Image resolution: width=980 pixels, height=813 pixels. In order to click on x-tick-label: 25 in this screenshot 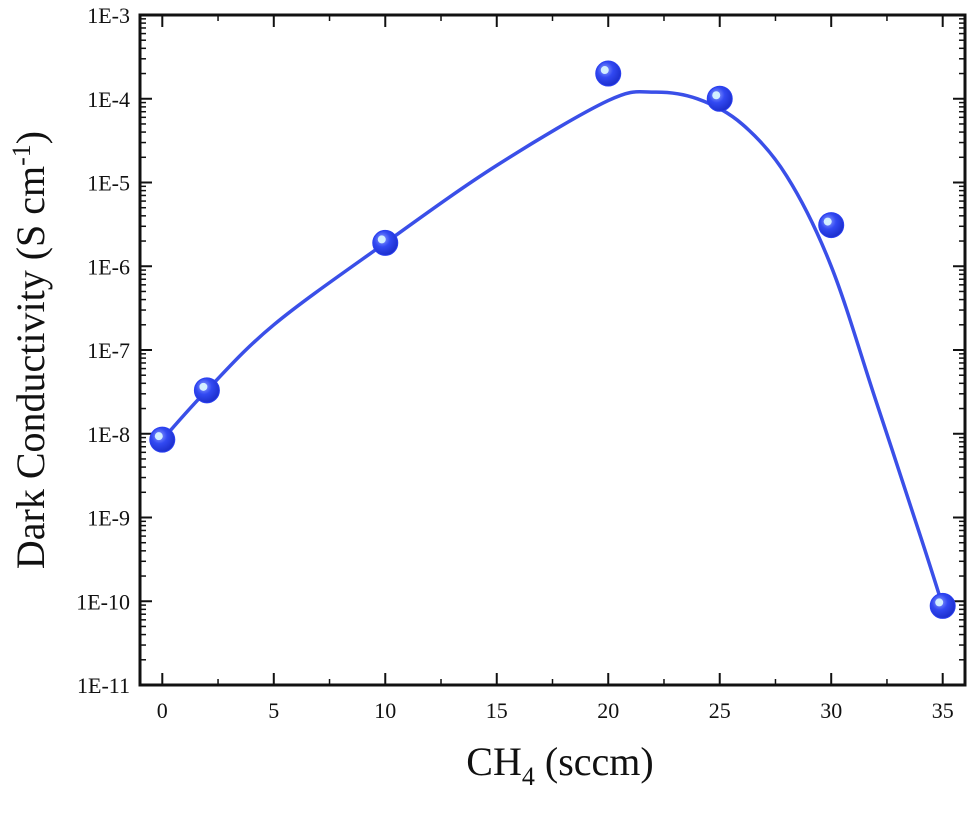, I will do `click(720, 710)`.